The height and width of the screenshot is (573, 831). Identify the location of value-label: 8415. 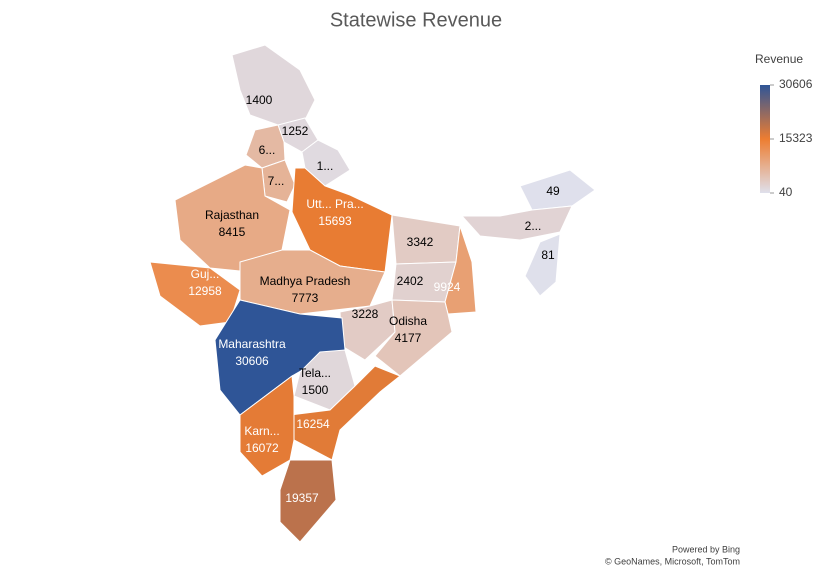
(232, 232).